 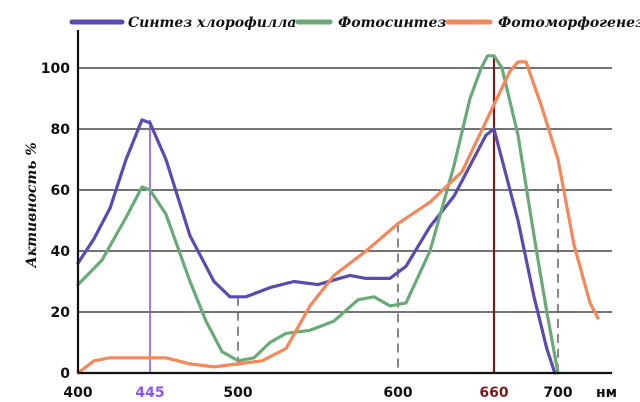 What do you see at coordinates (32, 205) in the screenshot?
I see `y-axis-label: Активность %` at bounding box center [32, 205].